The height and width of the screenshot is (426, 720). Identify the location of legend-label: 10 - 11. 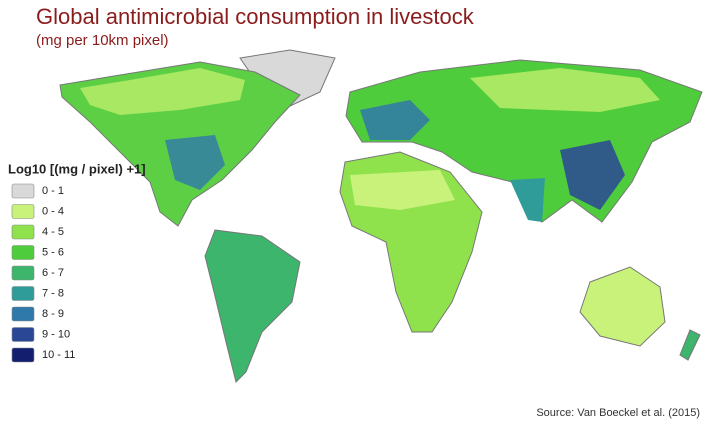
(58, 355).